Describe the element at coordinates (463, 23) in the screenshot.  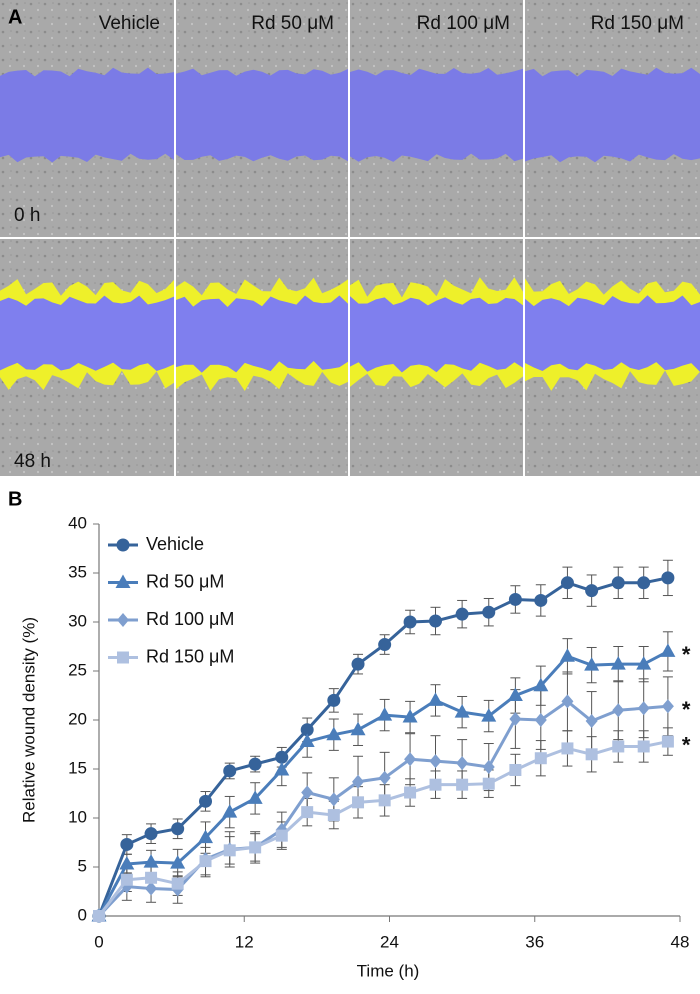
I see `column-label: Rd 100 μM` at that location.